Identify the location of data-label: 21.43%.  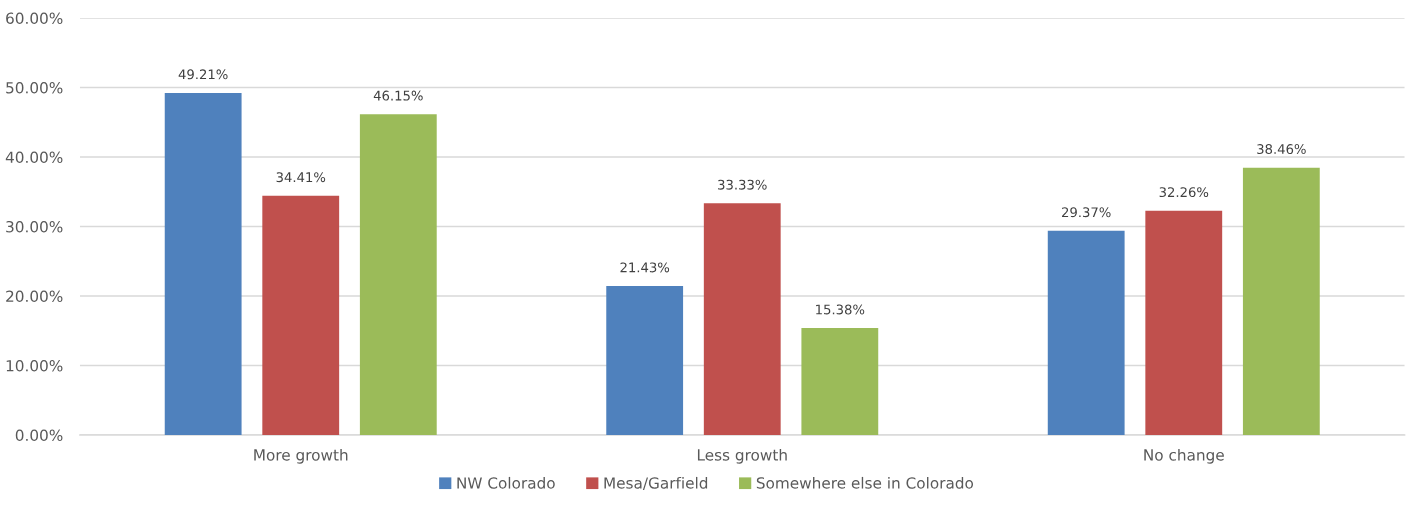
(645, 267).